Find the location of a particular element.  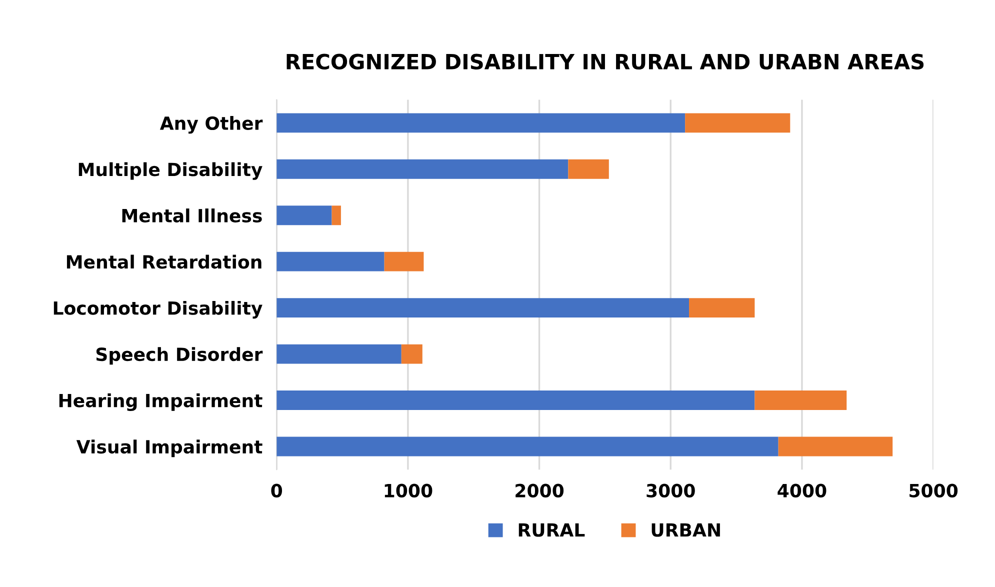

y-tick-label: Visual Impairment is located at coordinates (169, 449).